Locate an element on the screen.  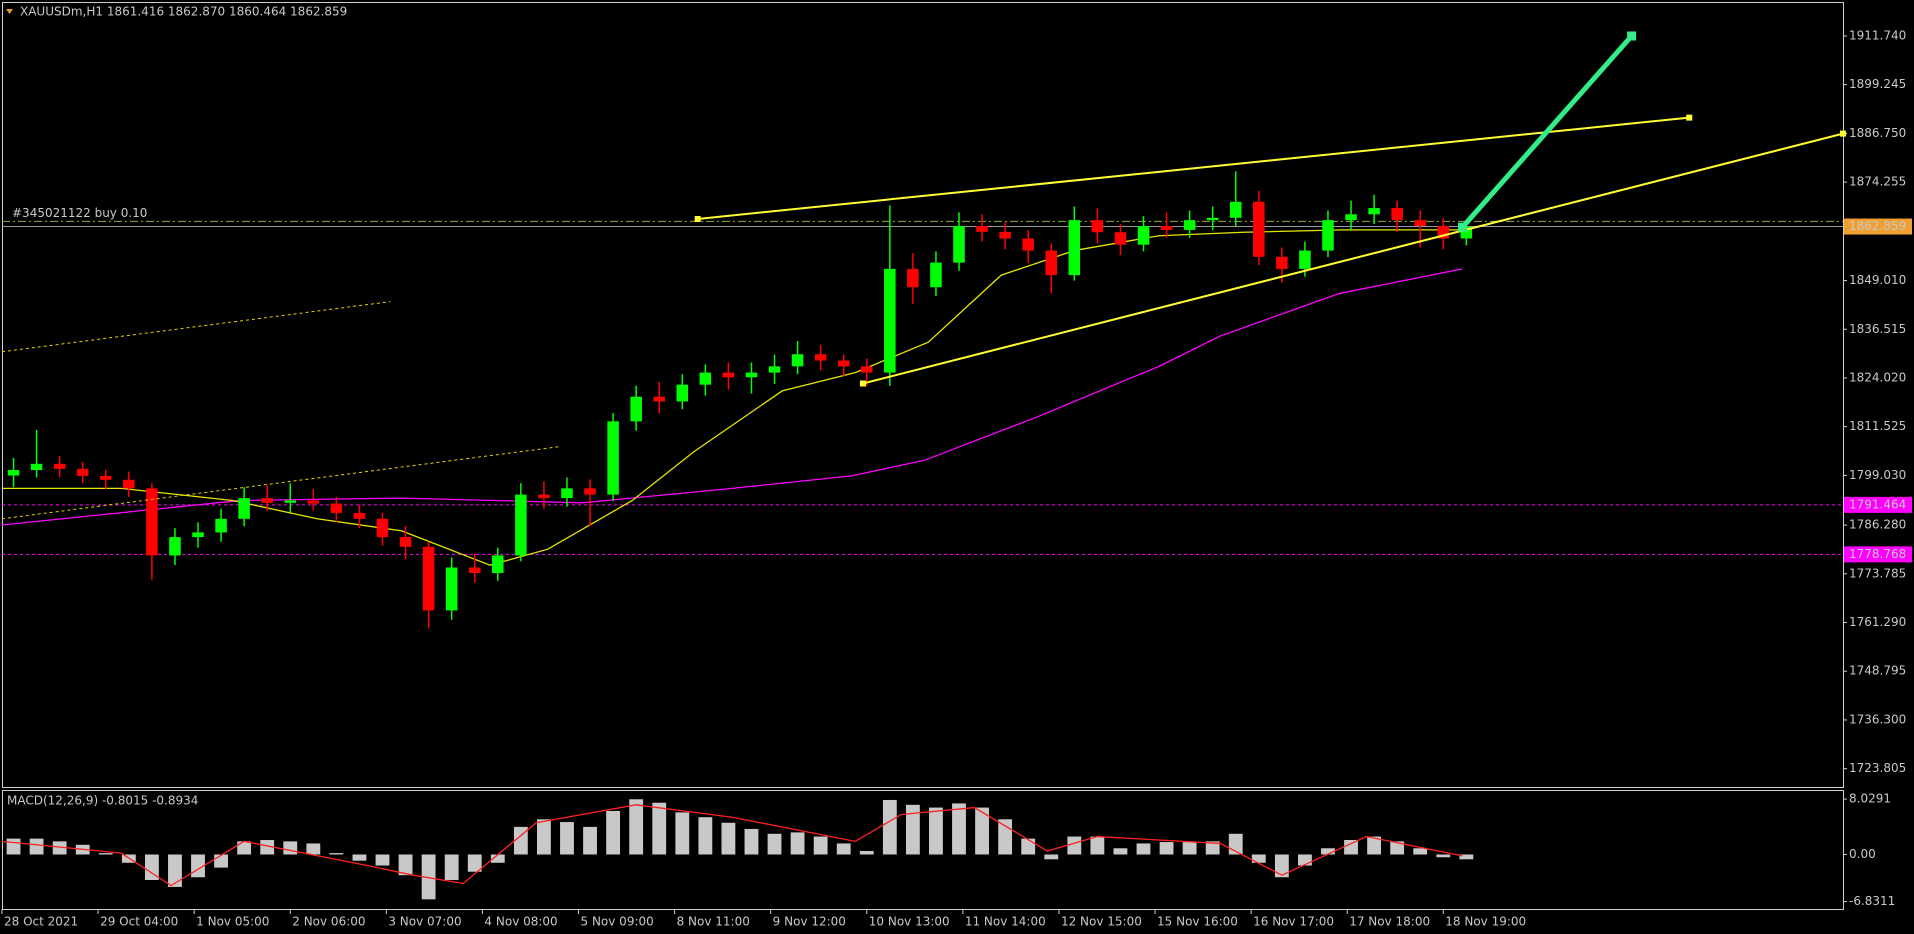
y-tick-label: 0.00 is located at coordinates (1862, 854).